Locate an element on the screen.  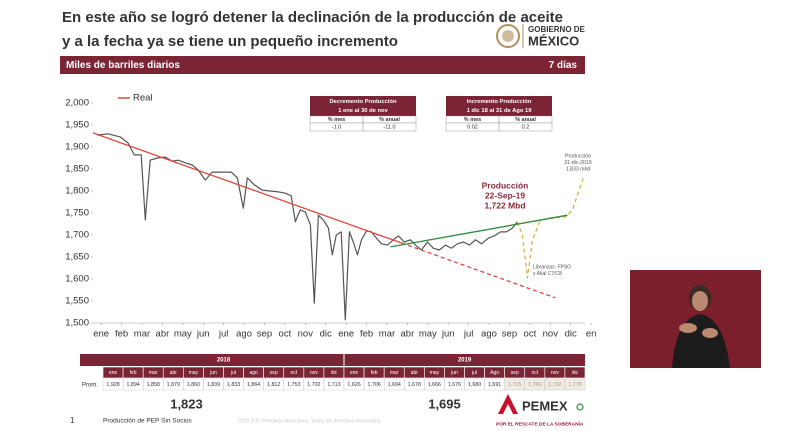
value-label: 1,864 is located at coordinates (253, 385).